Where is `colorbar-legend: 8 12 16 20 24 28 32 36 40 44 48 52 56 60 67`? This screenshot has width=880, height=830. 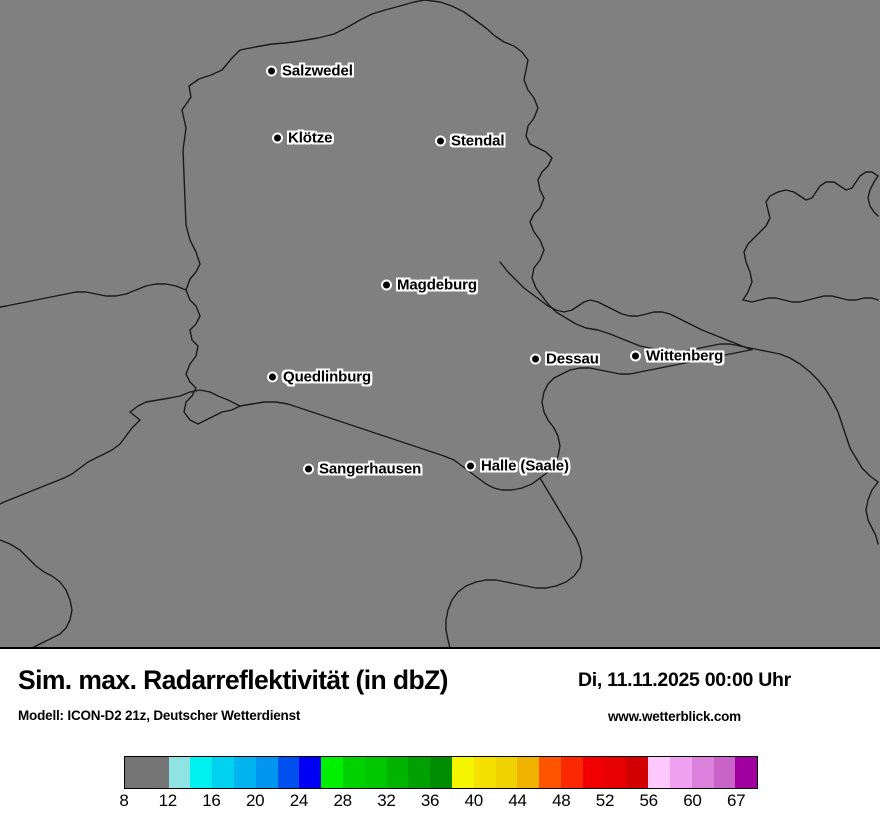
colorbar-legend: 8 12 16 20 24 28 32 36 40 44 48 52 56 60 67 is located at coordinates (438, 783).